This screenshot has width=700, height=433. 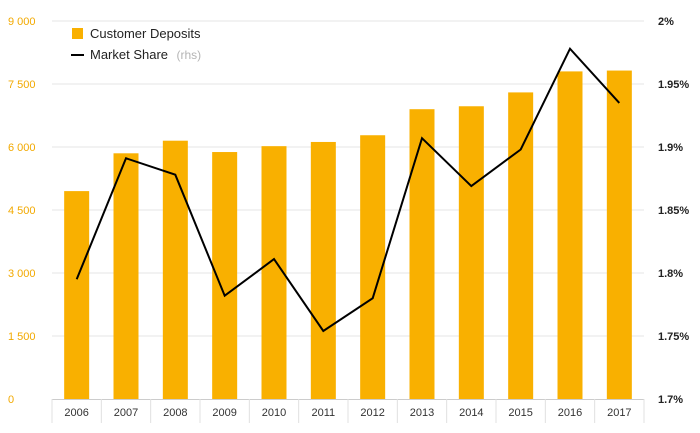 I want to click on legend-label-market-share-name: Market Share, so click(x=129, y=54).